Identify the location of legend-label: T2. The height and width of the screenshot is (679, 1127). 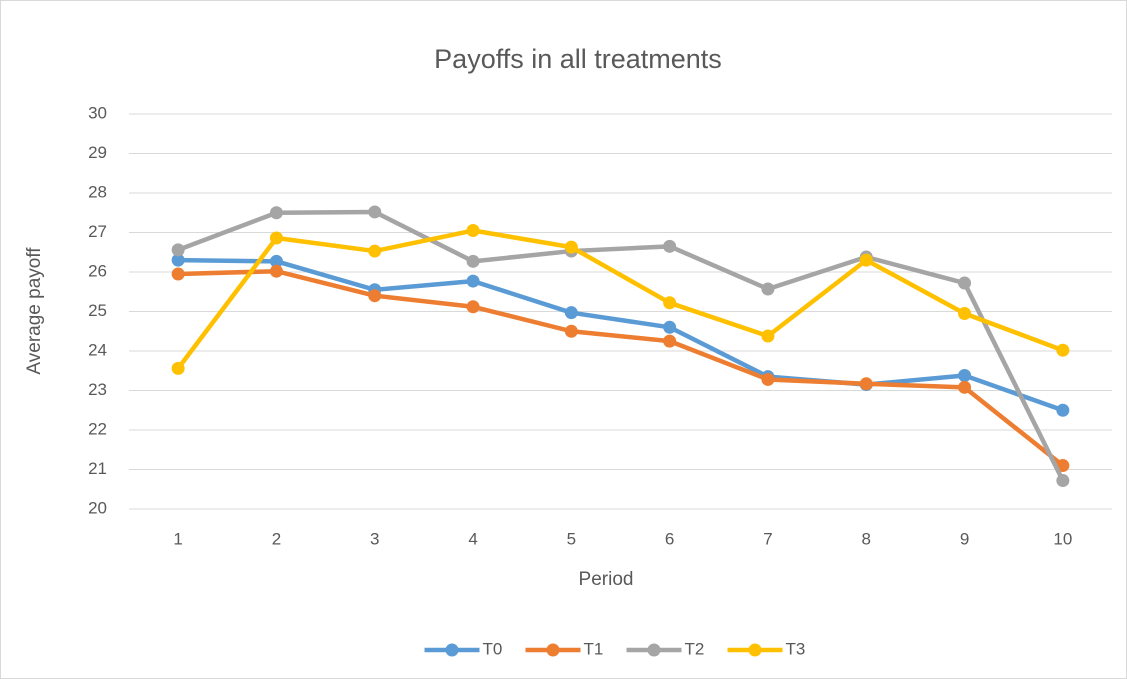
(695, 648).